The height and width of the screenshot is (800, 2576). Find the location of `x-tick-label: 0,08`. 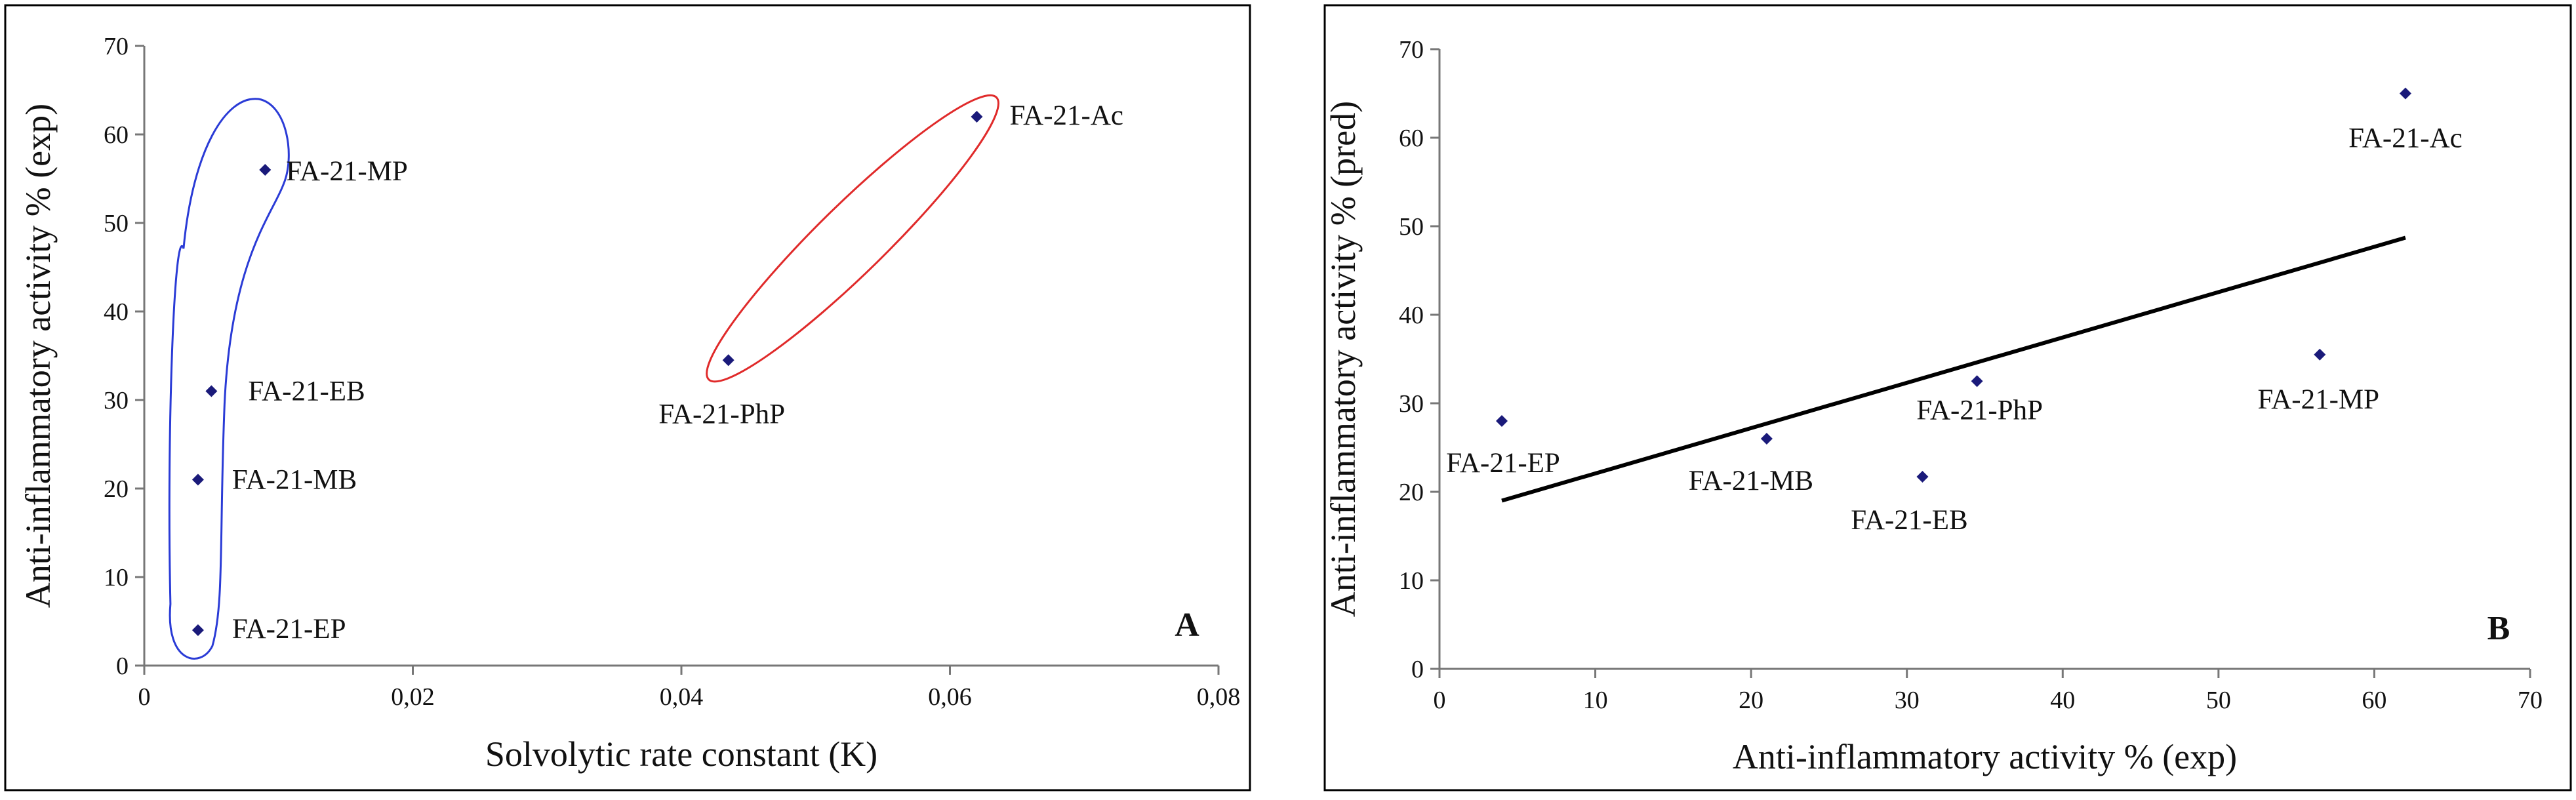

x-tick-label: 0,08 is located at coordinates (1219, 697).